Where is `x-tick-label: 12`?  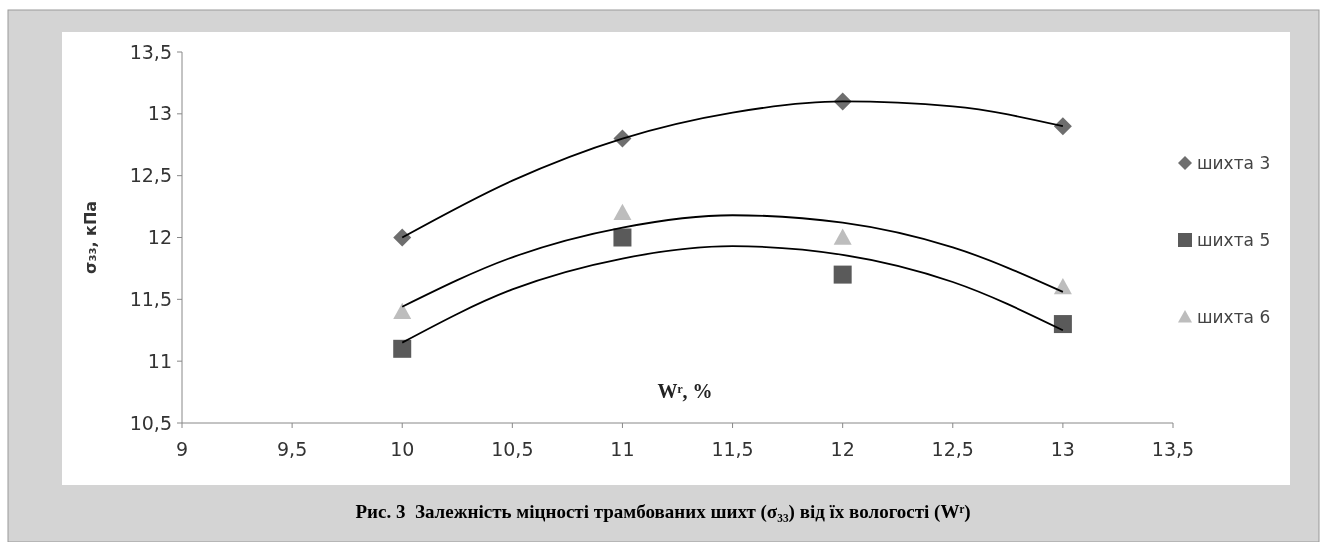
x-tick-label: 12 is located at coordinates (842, 449).